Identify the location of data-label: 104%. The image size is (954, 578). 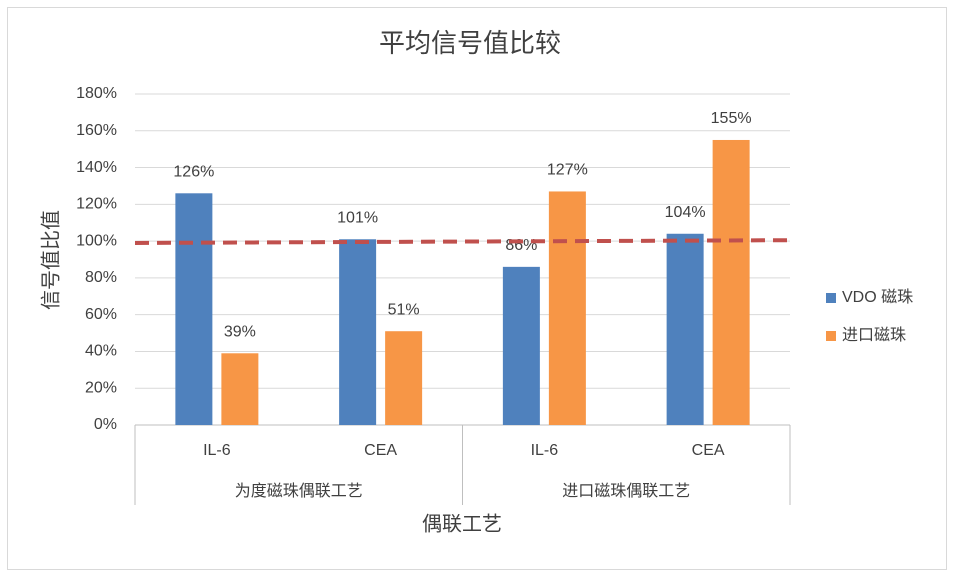
(685, 212).